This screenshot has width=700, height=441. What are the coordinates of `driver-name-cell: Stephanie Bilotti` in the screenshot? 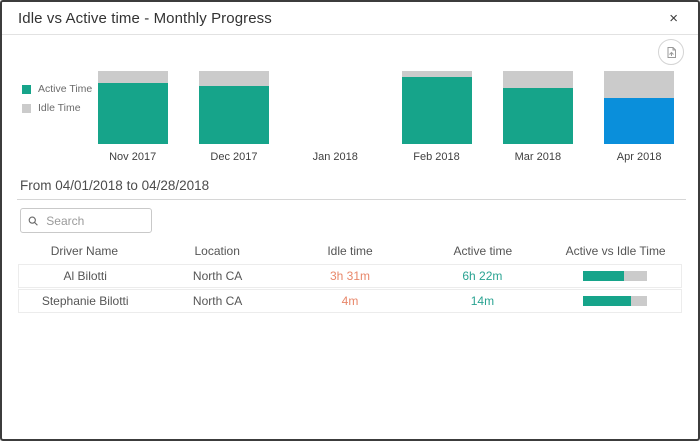 It's located at (85, 301).